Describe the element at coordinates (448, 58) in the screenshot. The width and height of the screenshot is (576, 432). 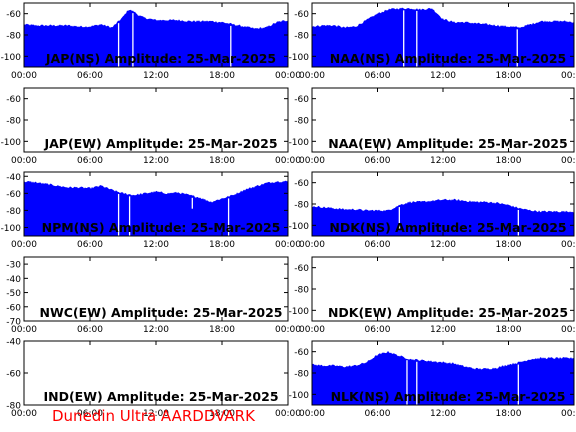
I see `panel-title: NAA(NS) Amplitude: 25-Mar-2025` at that location.